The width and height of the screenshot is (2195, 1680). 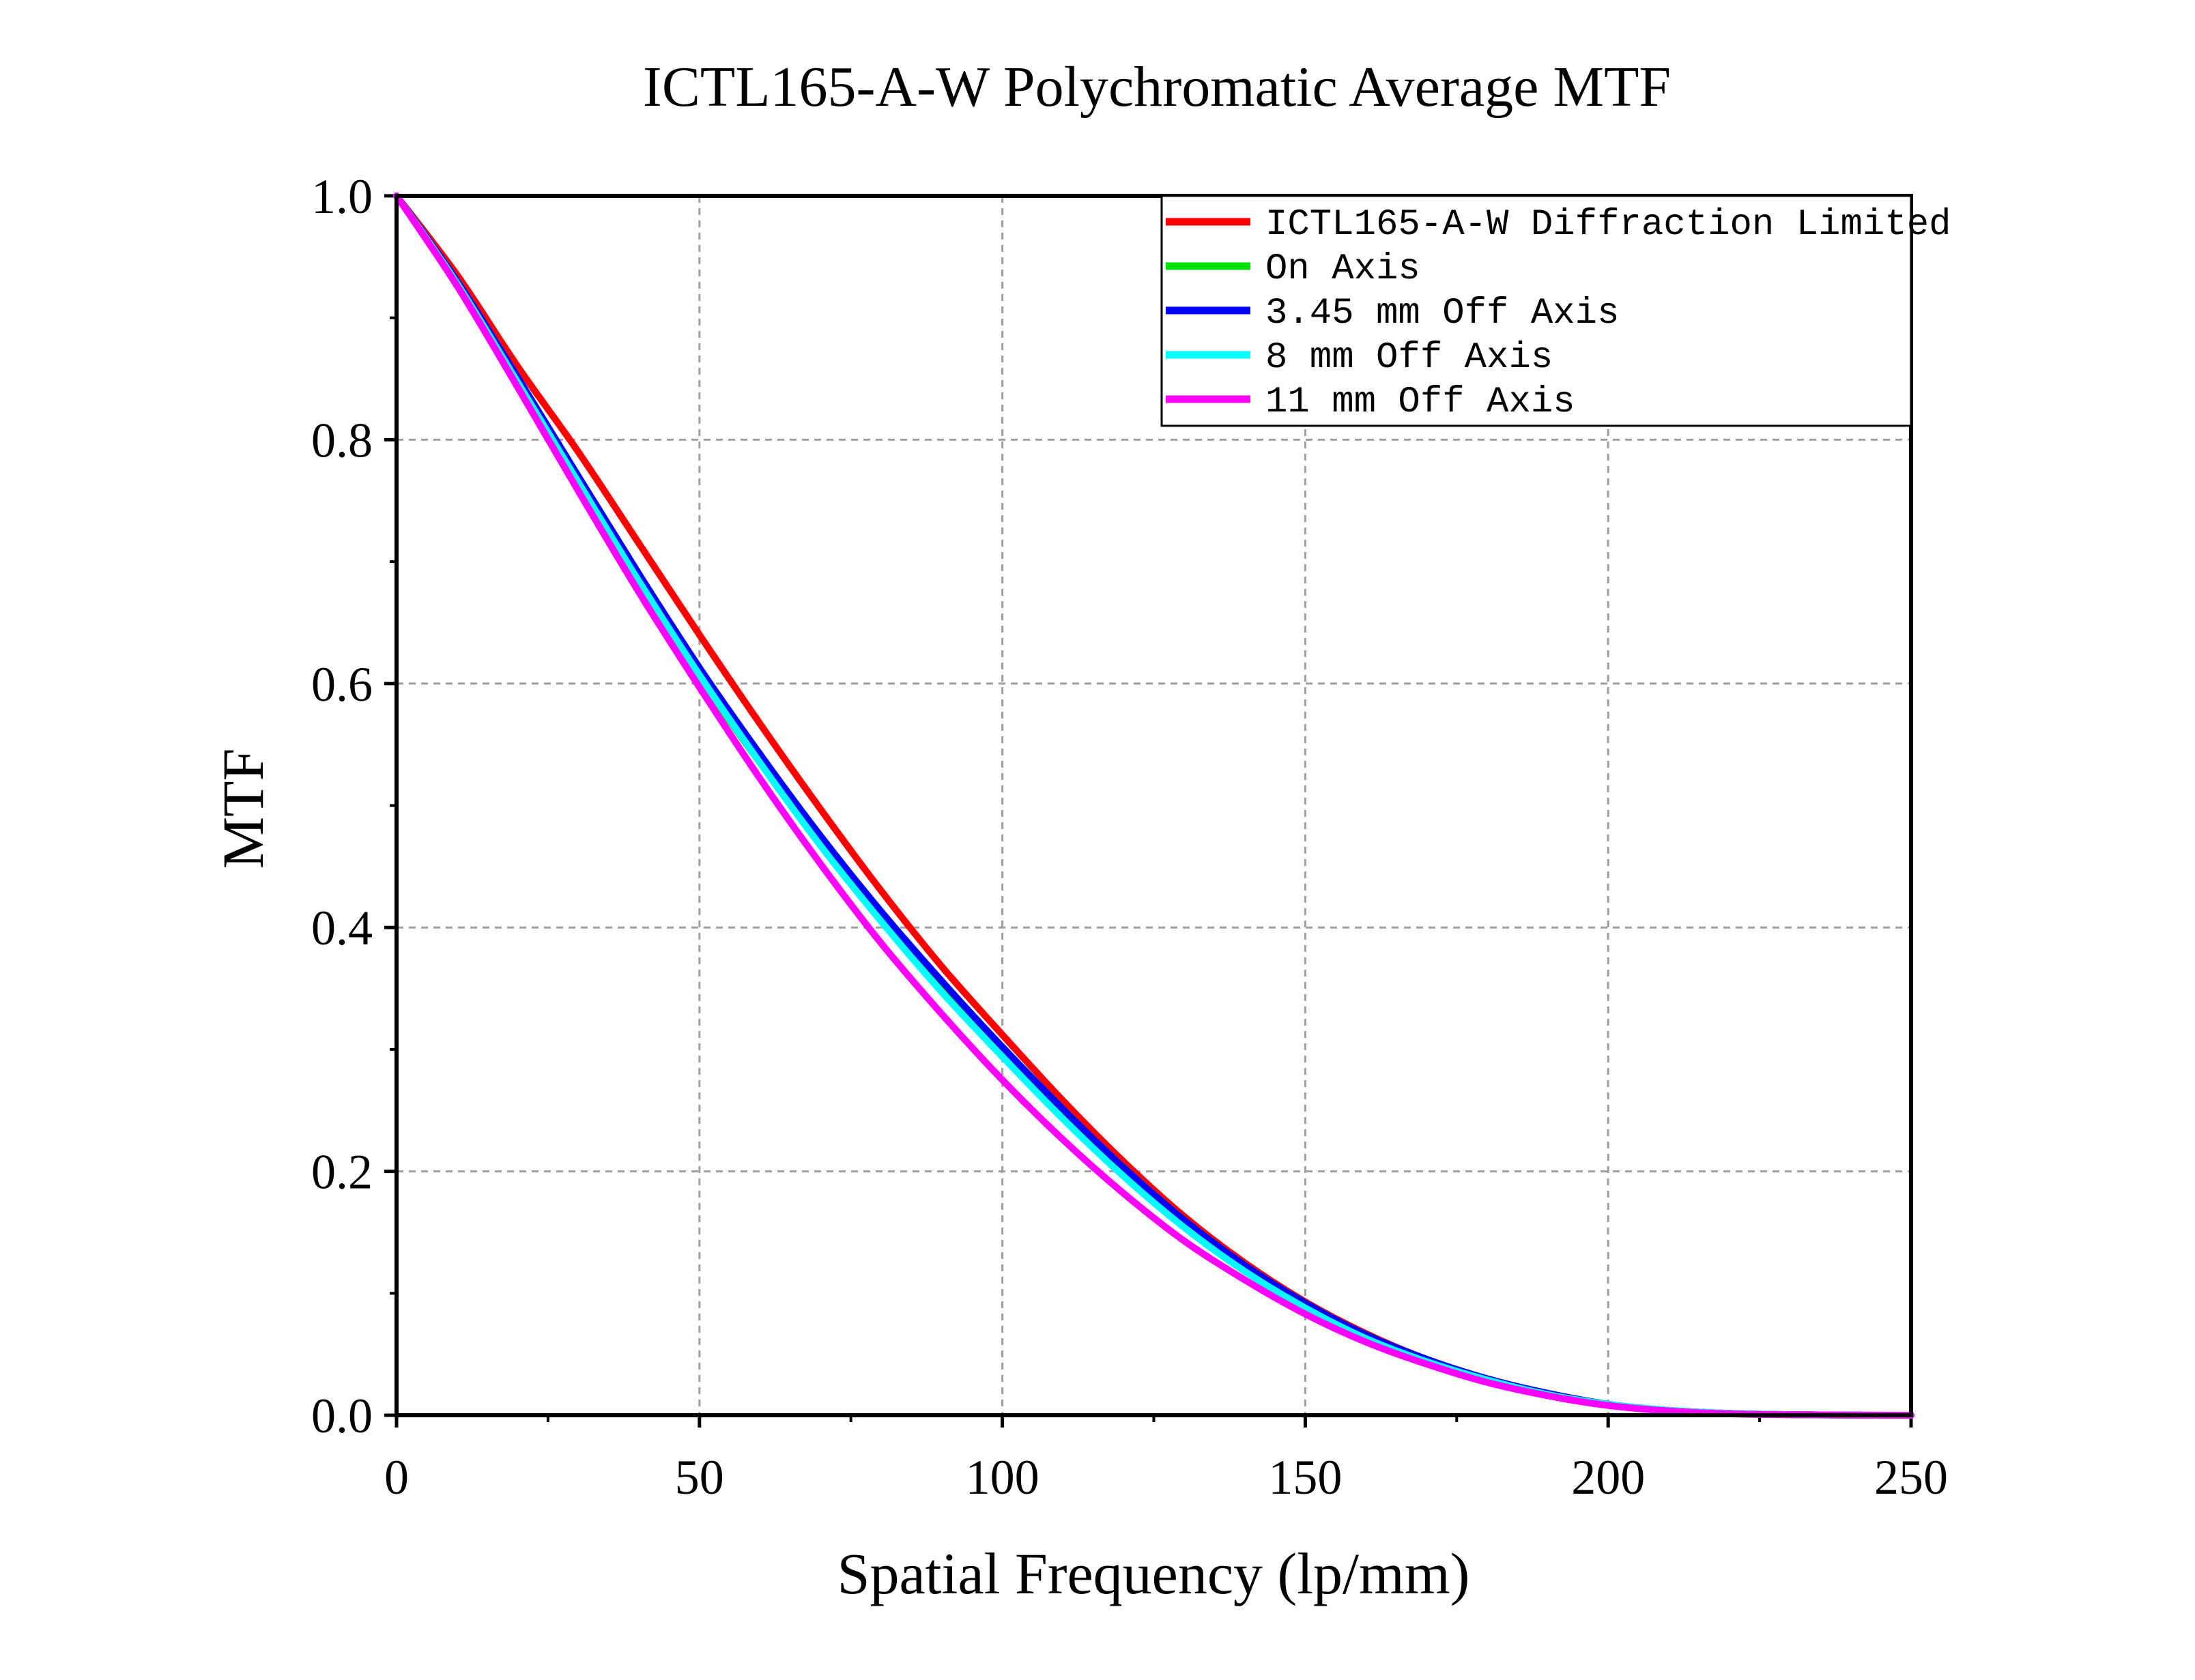 I want to click on y-tick-label: 0.2, so click(x=342, y=1172).